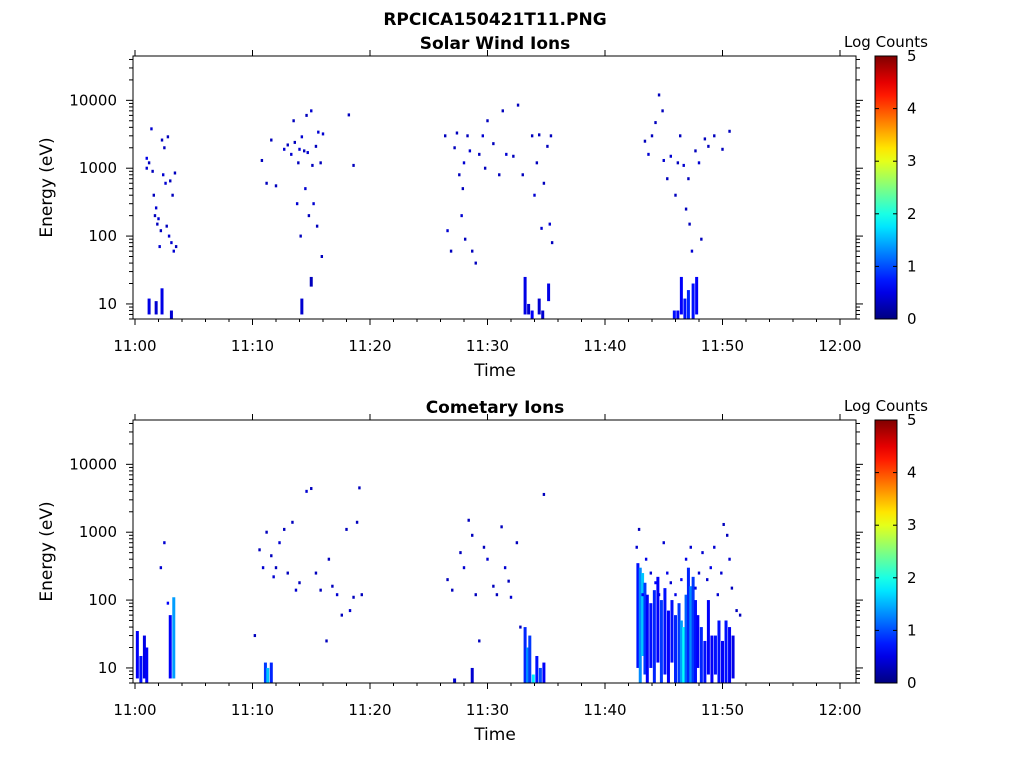 This screenshot has width=1024, height=768. Describe the element at coordinates (438, 179) in the screenshot. I see `data-points` at that location.